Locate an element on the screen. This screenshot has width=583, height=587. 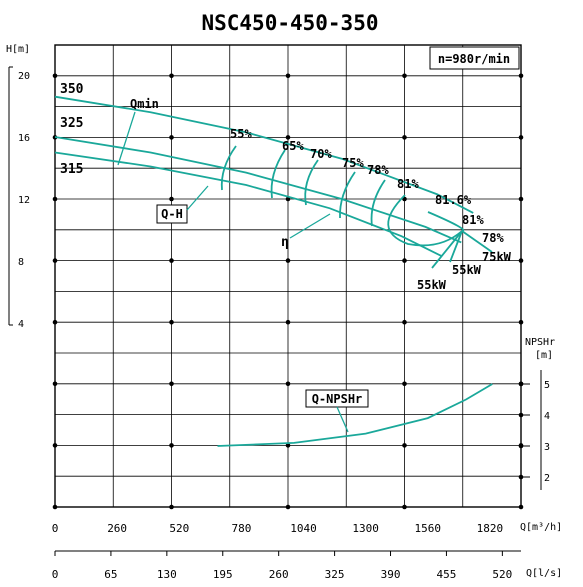
y-tick-head-8: 8 is located at coordinates (21, 262).